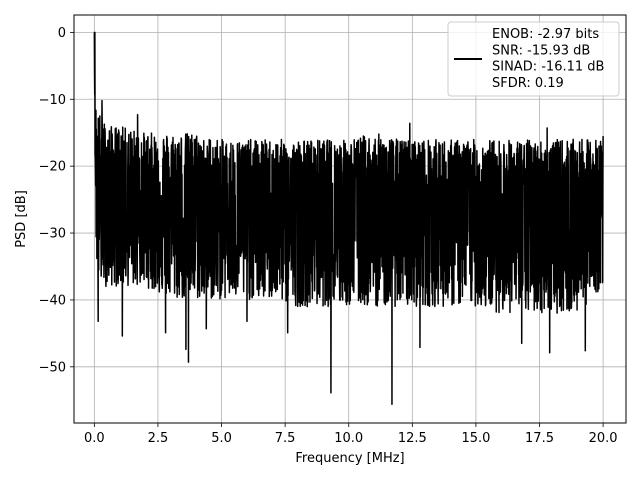  I want to click on y-axis-label: PSD [dB], so click(21, 219).